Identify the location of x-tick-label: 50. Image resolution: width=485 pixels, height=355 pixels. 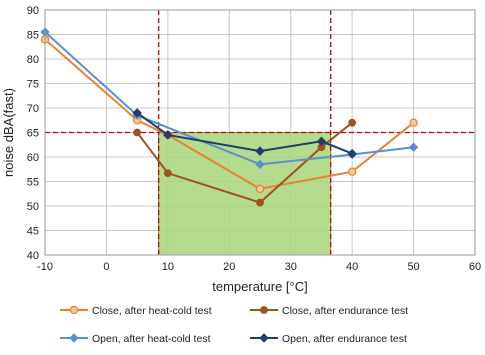
(413, 267).